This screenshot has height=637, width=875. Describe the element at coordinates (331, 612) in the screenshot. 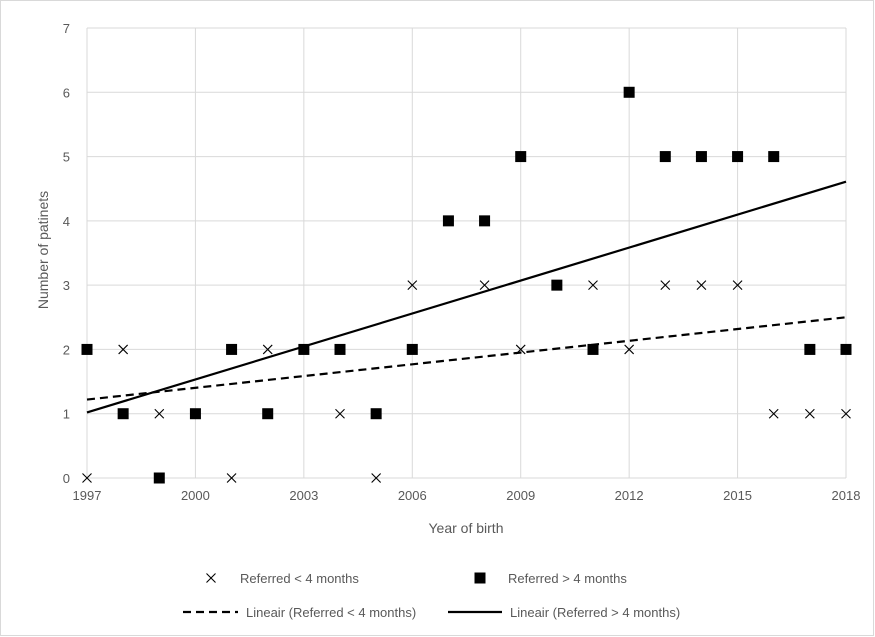

I see `legend-label: Lineair (Referred < 4 months)` at that location.